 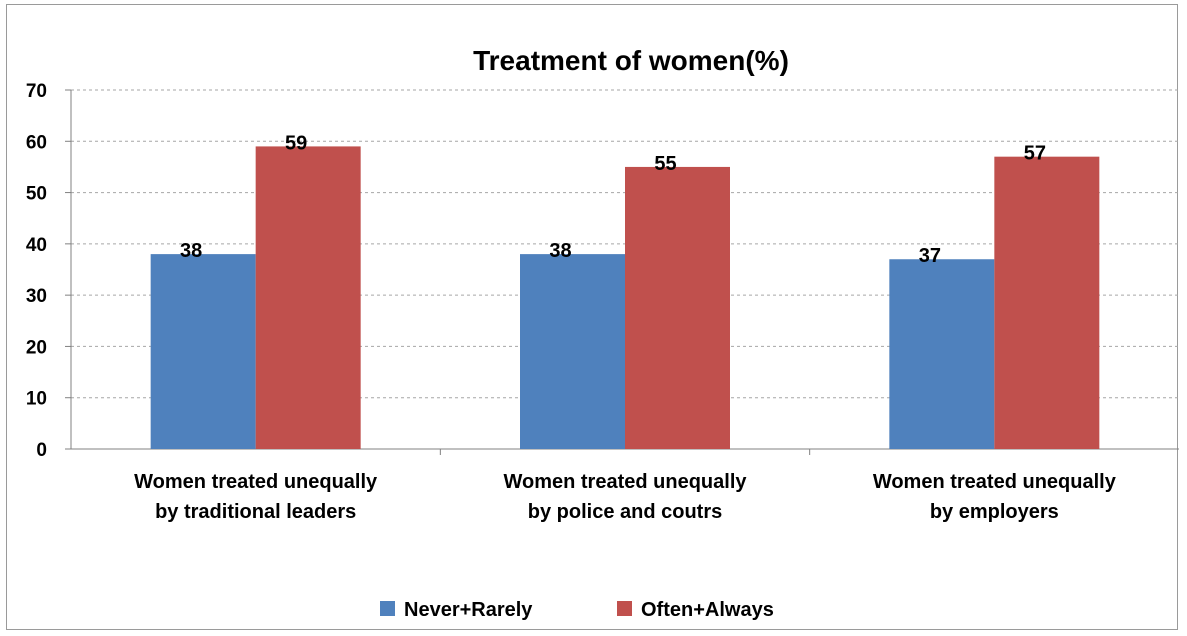 I want to click on data-label: 55, so click(x=665, y=164).